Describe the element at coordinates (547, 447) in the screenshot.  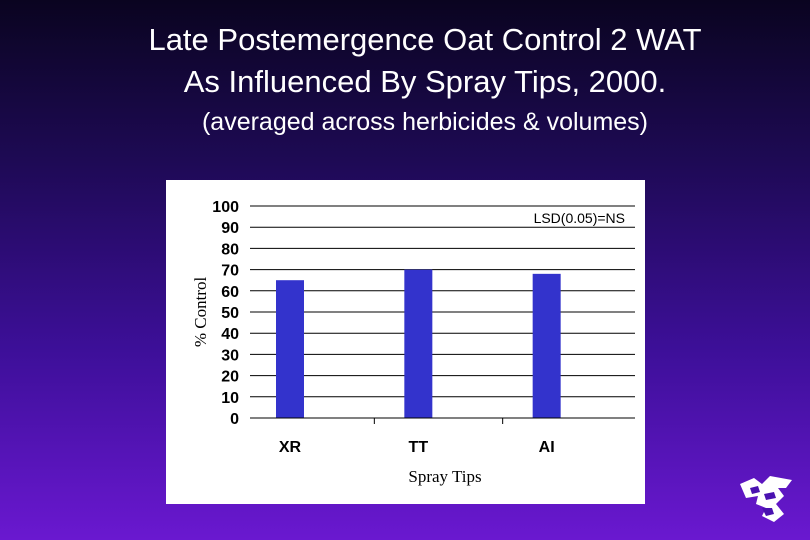
I see `x-tick-label: AI` at that location.